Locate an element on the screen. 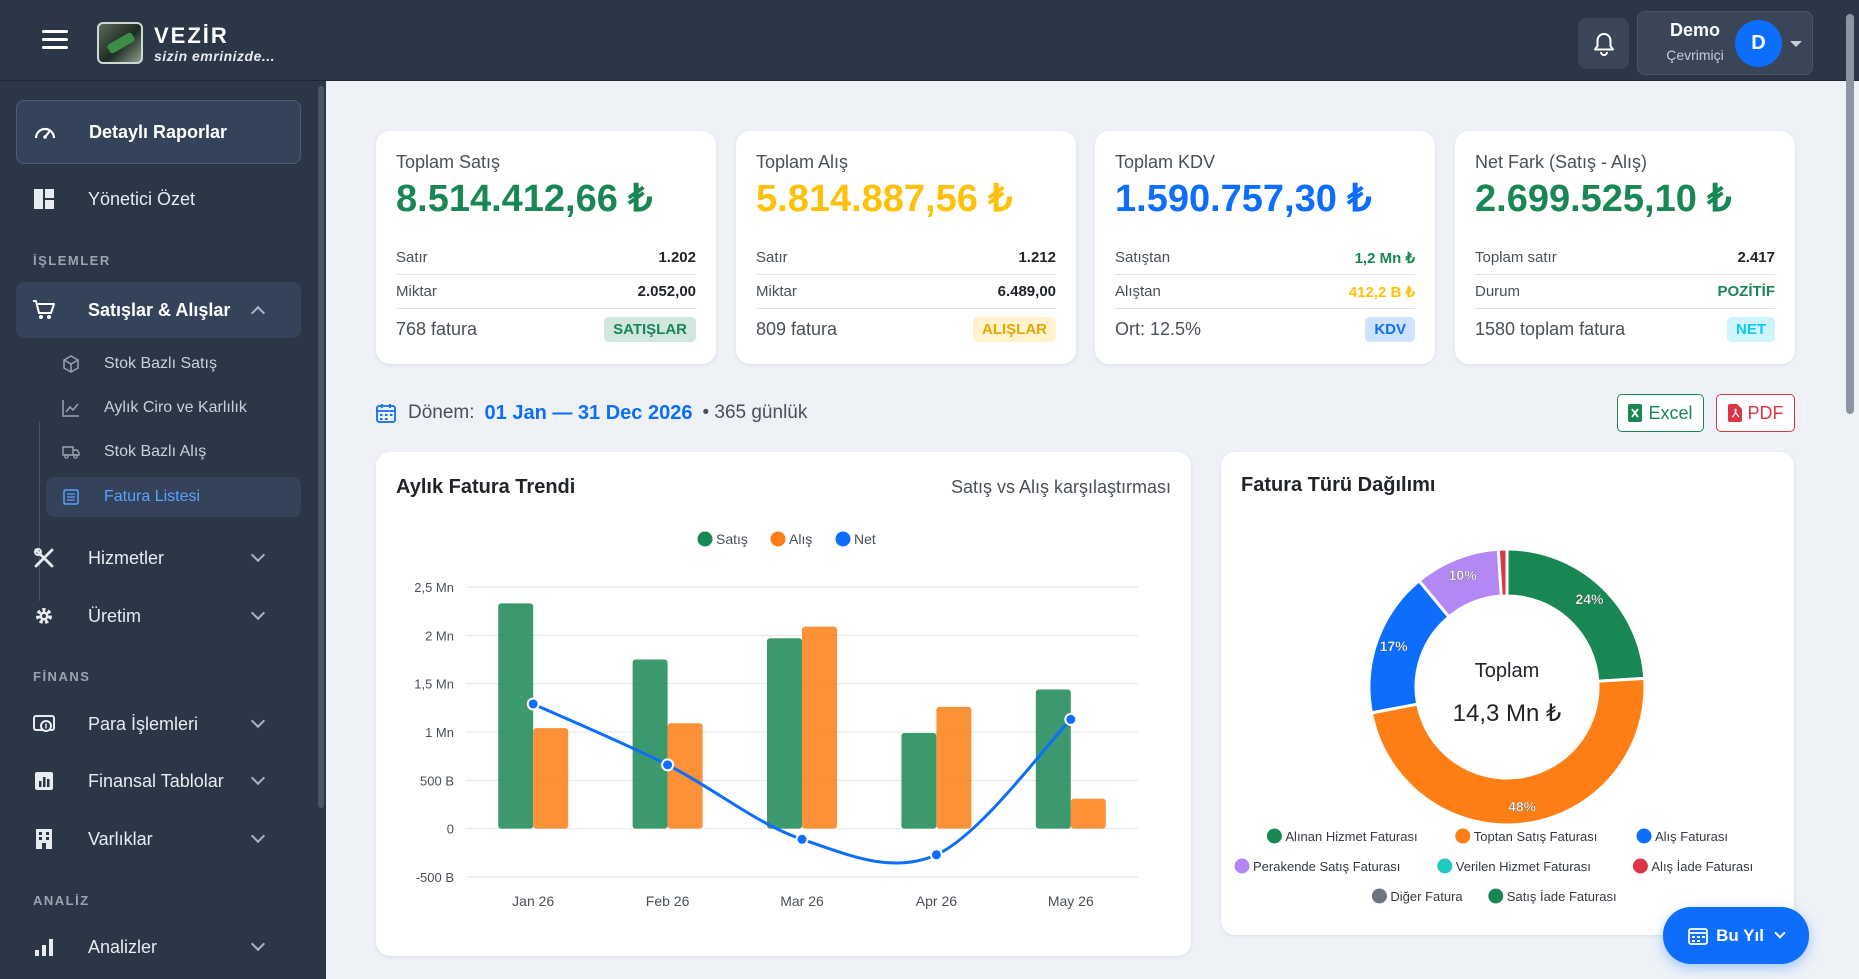  user-menu: Demo Çevrimiçi D is located at coordinates (1725, 43).